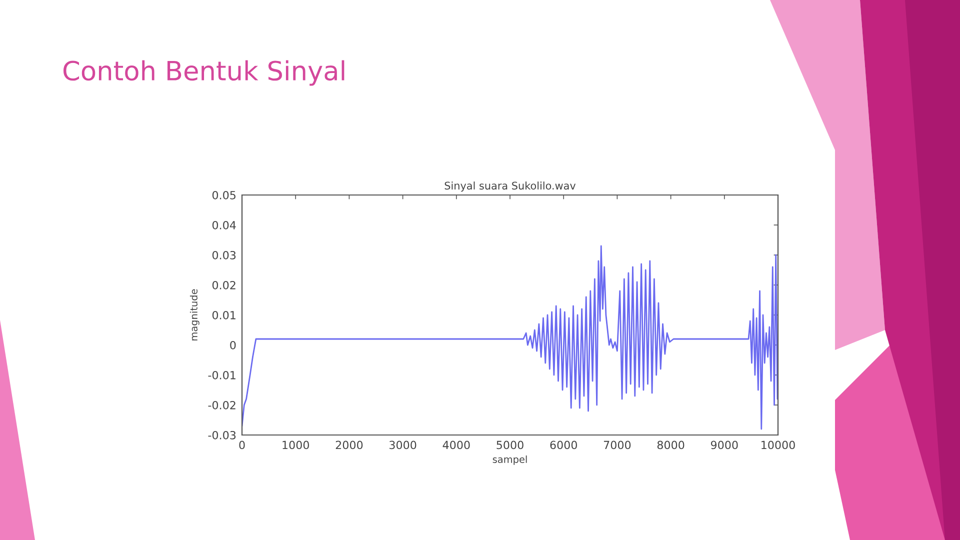 The width and height of the screenshot is (960, 540). I want to click on x-tick-label: 3000, so click(403, 445).